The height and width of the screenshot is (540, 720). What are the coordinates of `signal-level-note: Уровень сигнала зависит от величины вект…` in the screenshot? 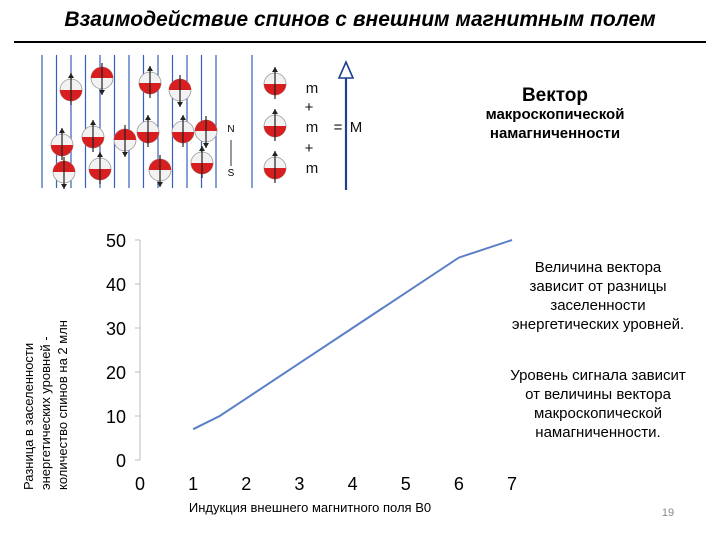 It's located at (598, 404).